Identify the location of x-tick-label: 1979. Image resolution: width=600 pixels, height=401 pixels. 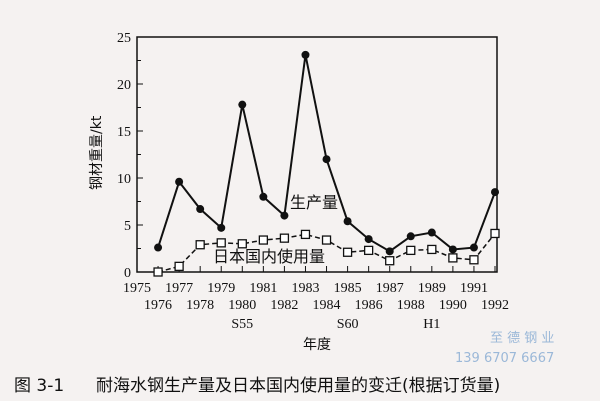
(221, 288).